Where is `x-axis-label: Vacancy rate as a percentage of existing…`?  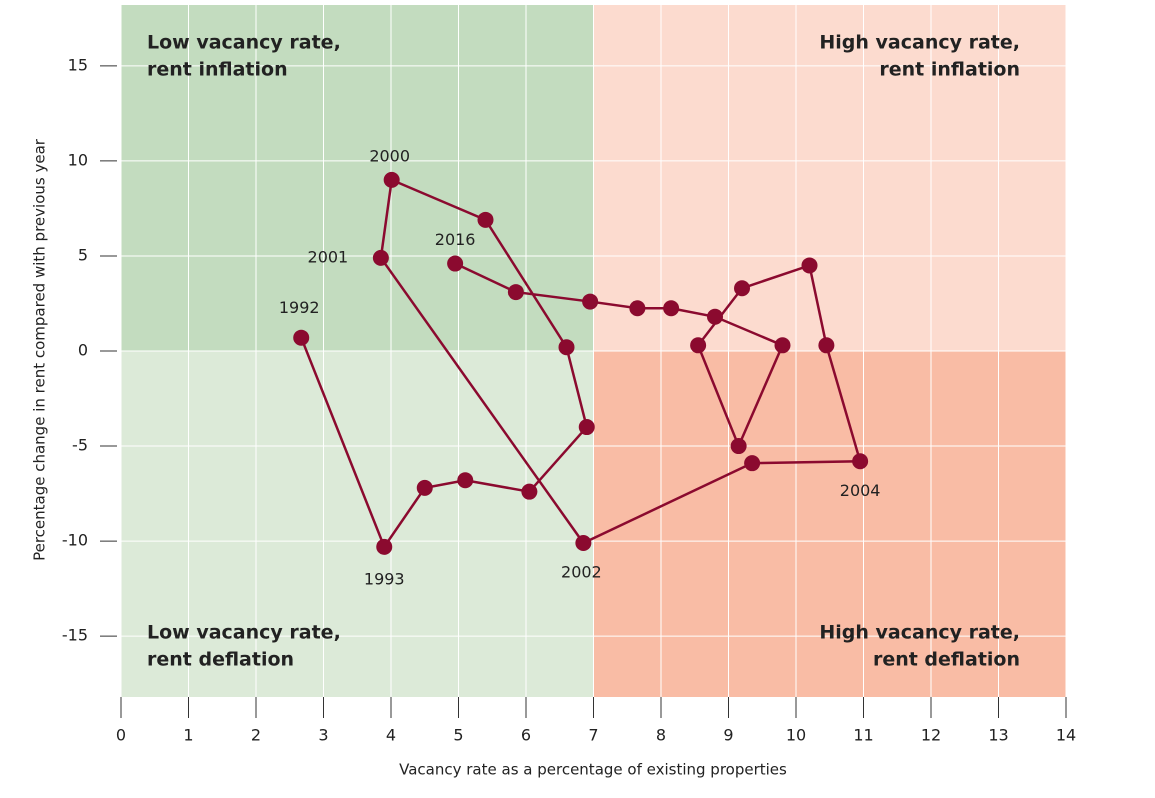 x-axis-label: Vacancy rate as a percentage of existing… is located at coordinates (593, 770).